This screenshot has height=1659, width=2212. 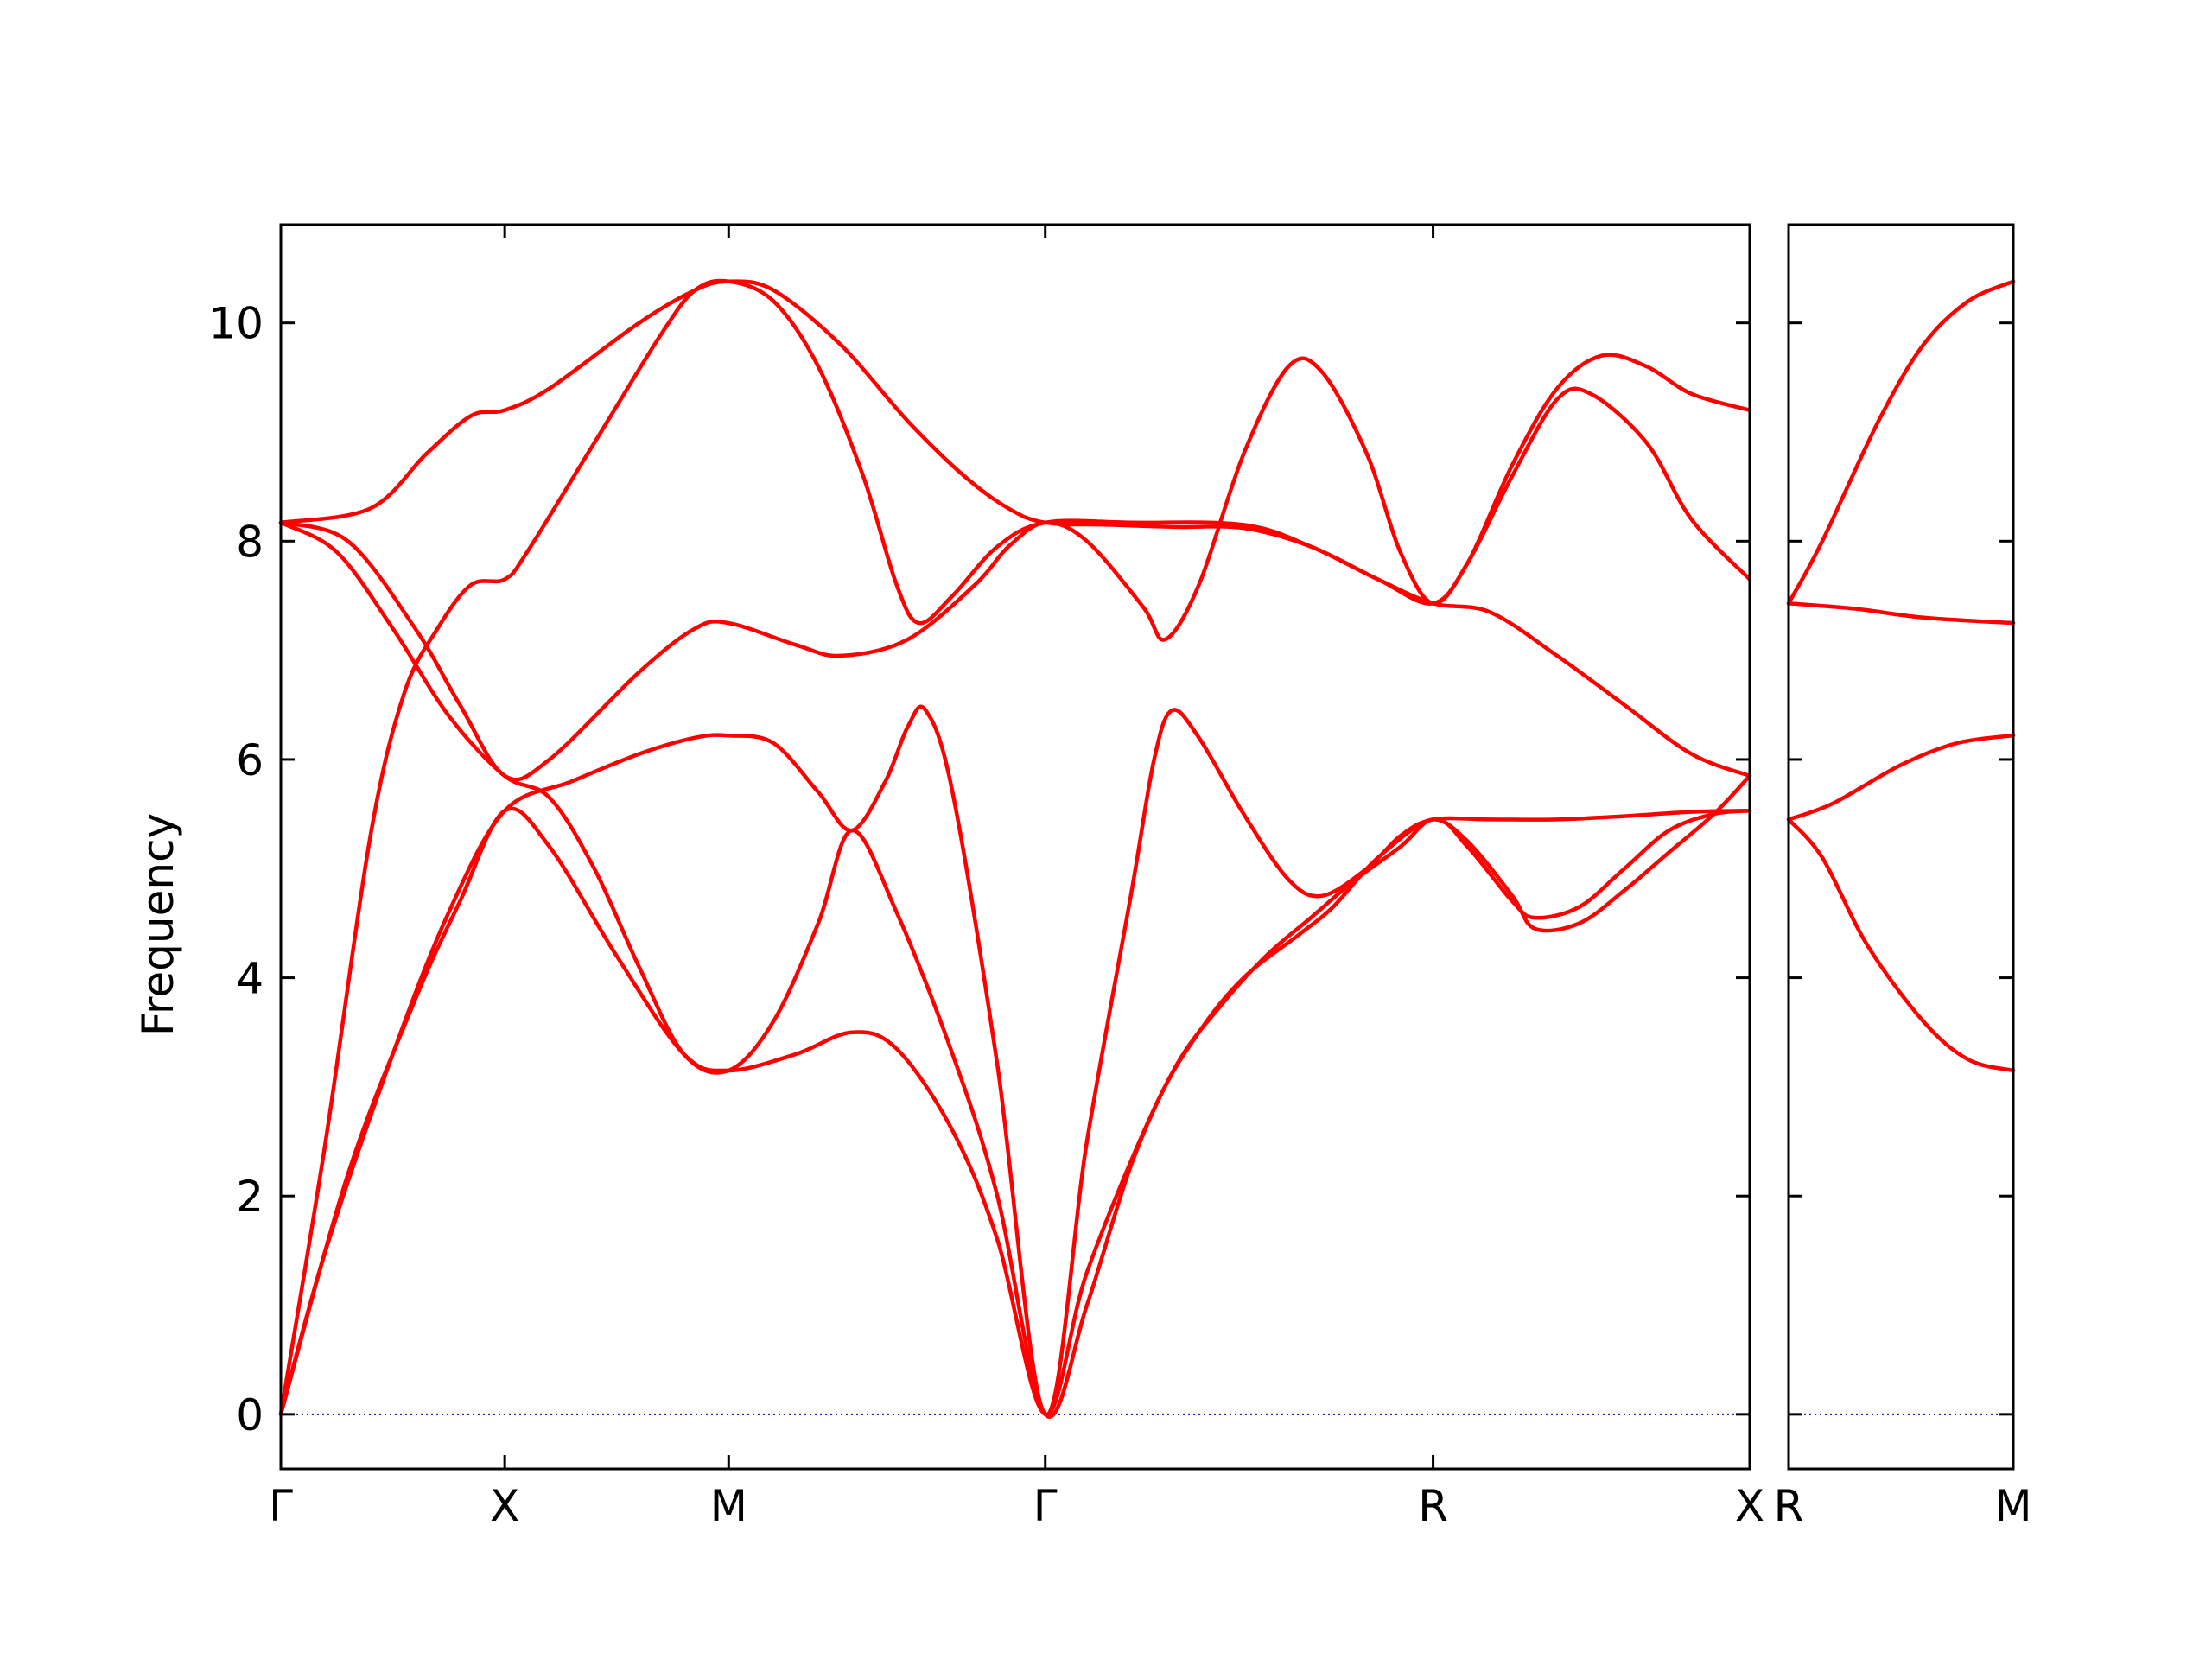 I want to click on y-tick-label: 4, so click(x=250, y=979).